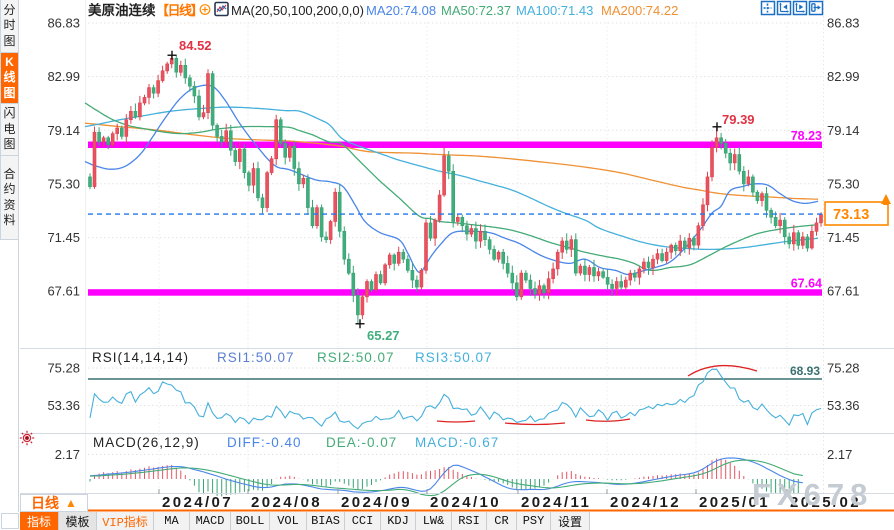  I want to click on svg-text: 2024/12, so click(645, 502).